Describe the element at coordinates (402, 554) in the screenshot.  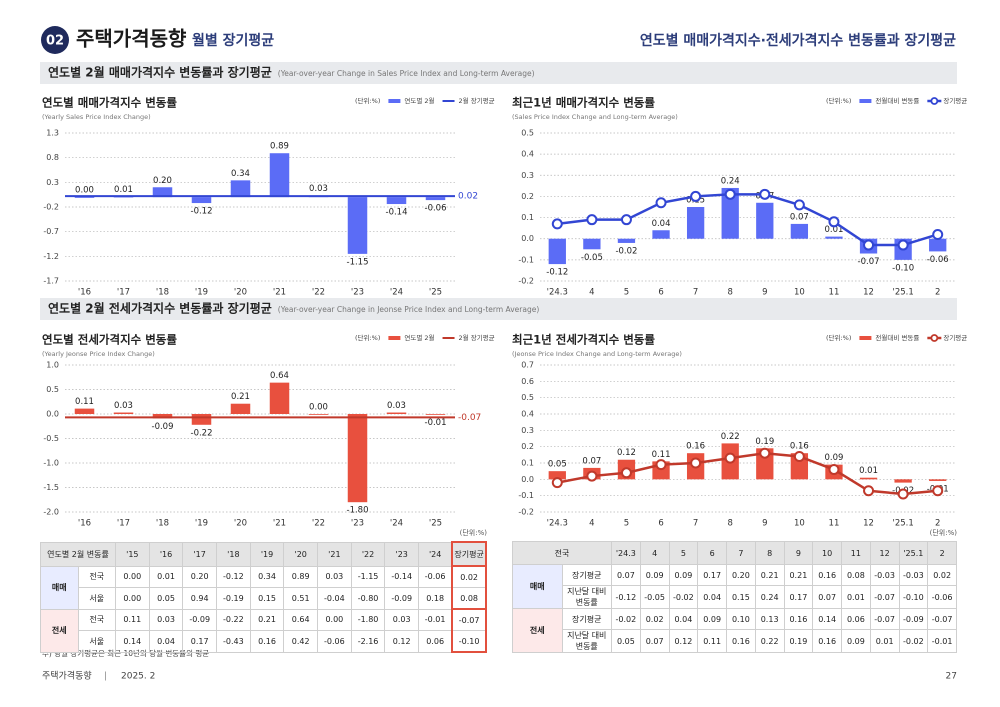
I see `header-cell: '23` at that location.